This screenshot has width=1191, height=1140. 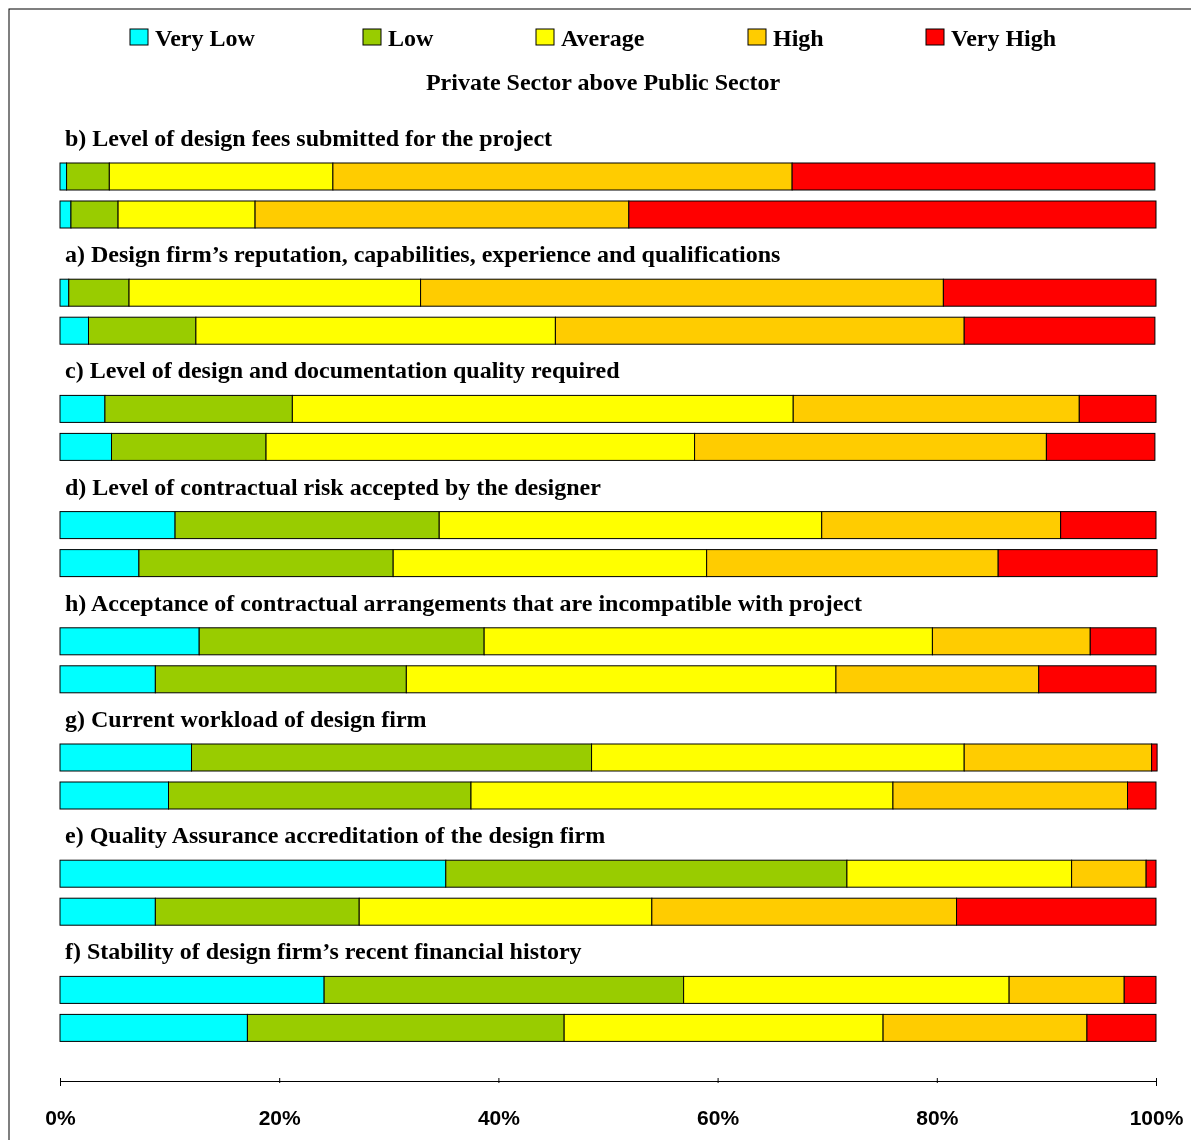 What do you see at coordinates (280, 1117) in the screenshot?
I see `x-tick-label: 20%` at bounding box center [280, 1117].